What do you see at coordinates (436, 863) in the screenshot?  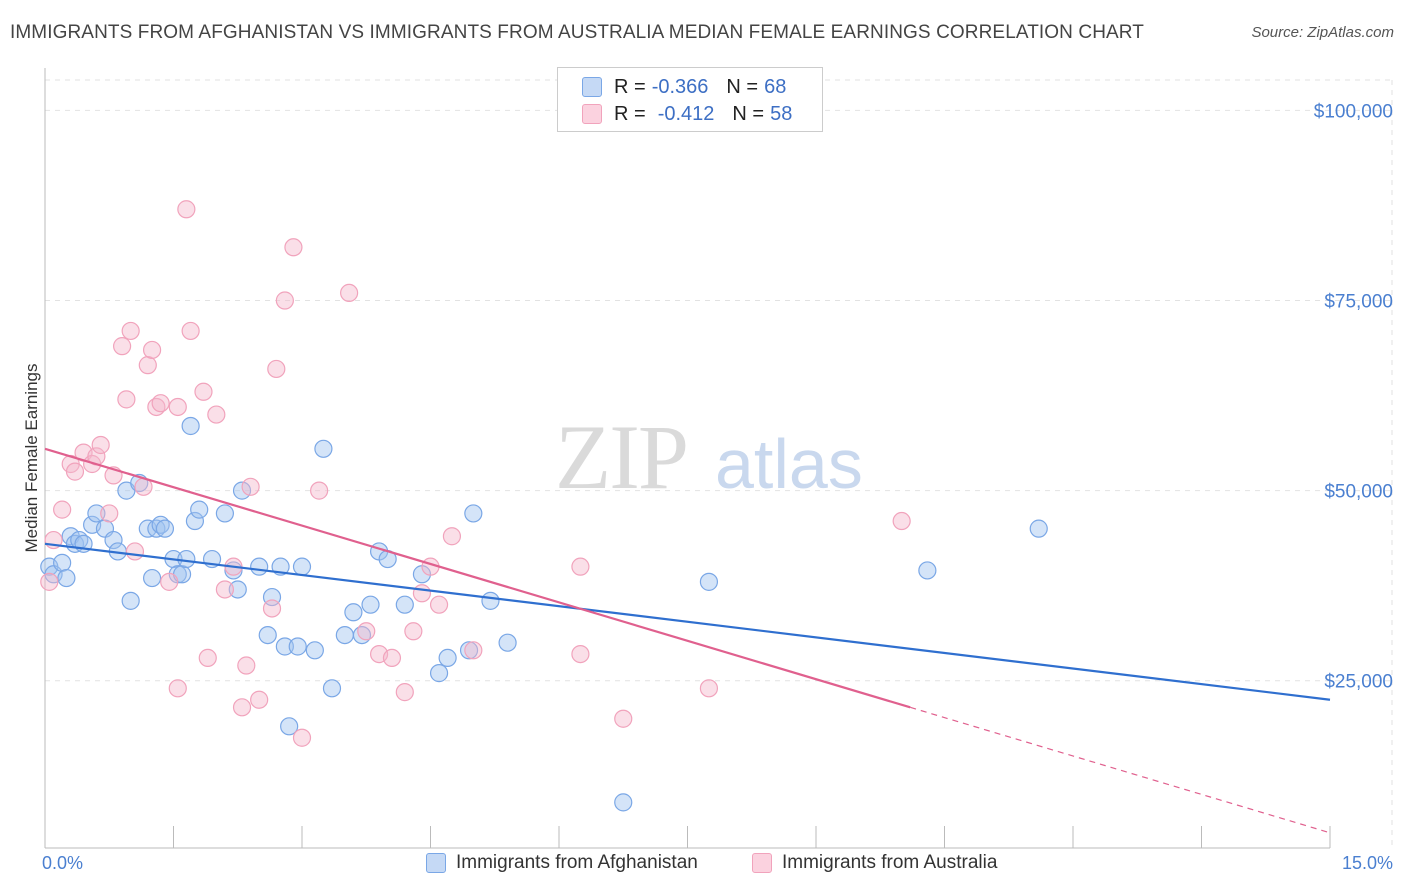 I see `legend-swatch-afghanistan` at bounding box center [436, 863].